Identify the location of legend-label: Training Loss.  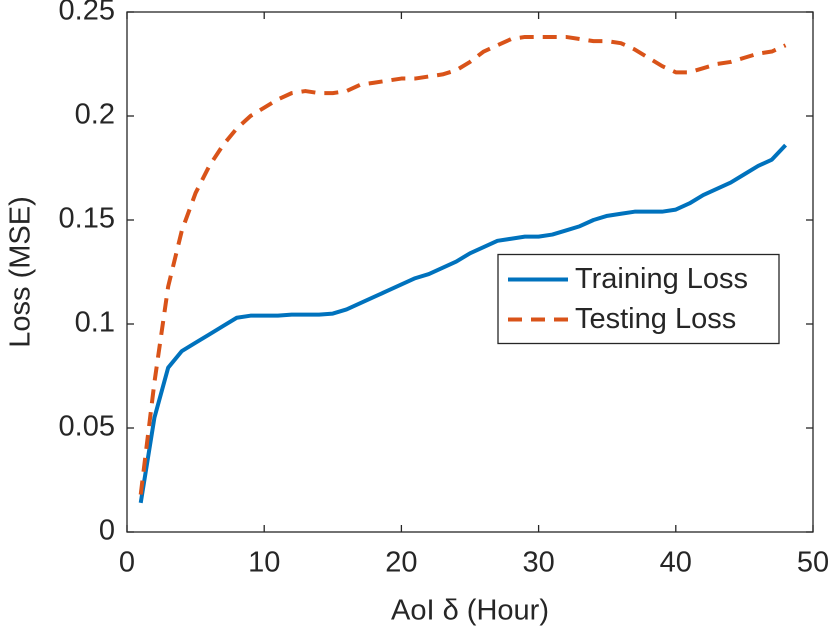
(661, 279).